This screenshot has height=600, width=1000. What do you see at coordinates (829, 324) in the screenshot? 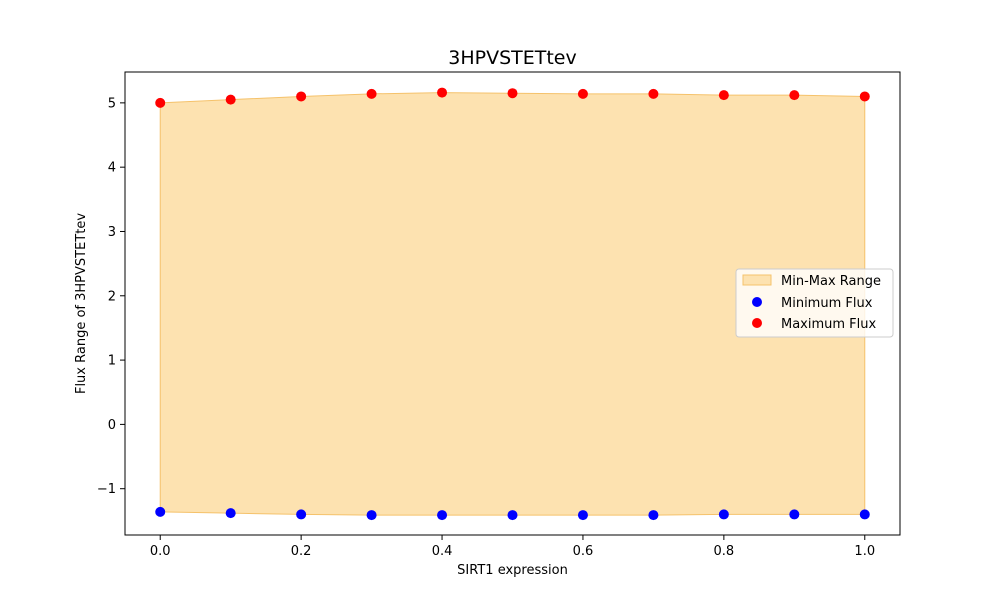
I see `legend-label-max: Maximum Flux` at bounding box center [829, 324].